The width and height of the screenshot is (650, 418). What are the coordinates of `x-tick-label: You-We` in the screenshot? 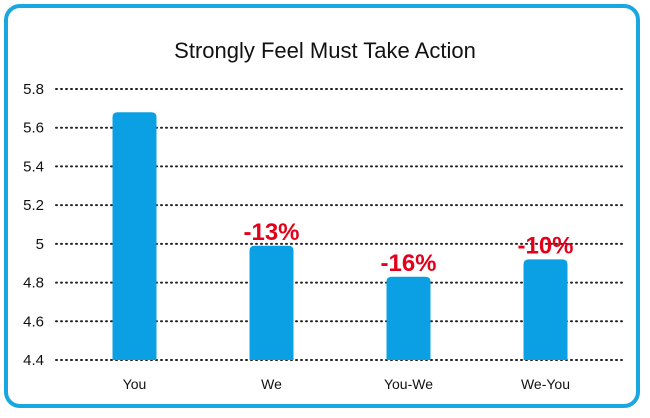 It's located at (408, 384).